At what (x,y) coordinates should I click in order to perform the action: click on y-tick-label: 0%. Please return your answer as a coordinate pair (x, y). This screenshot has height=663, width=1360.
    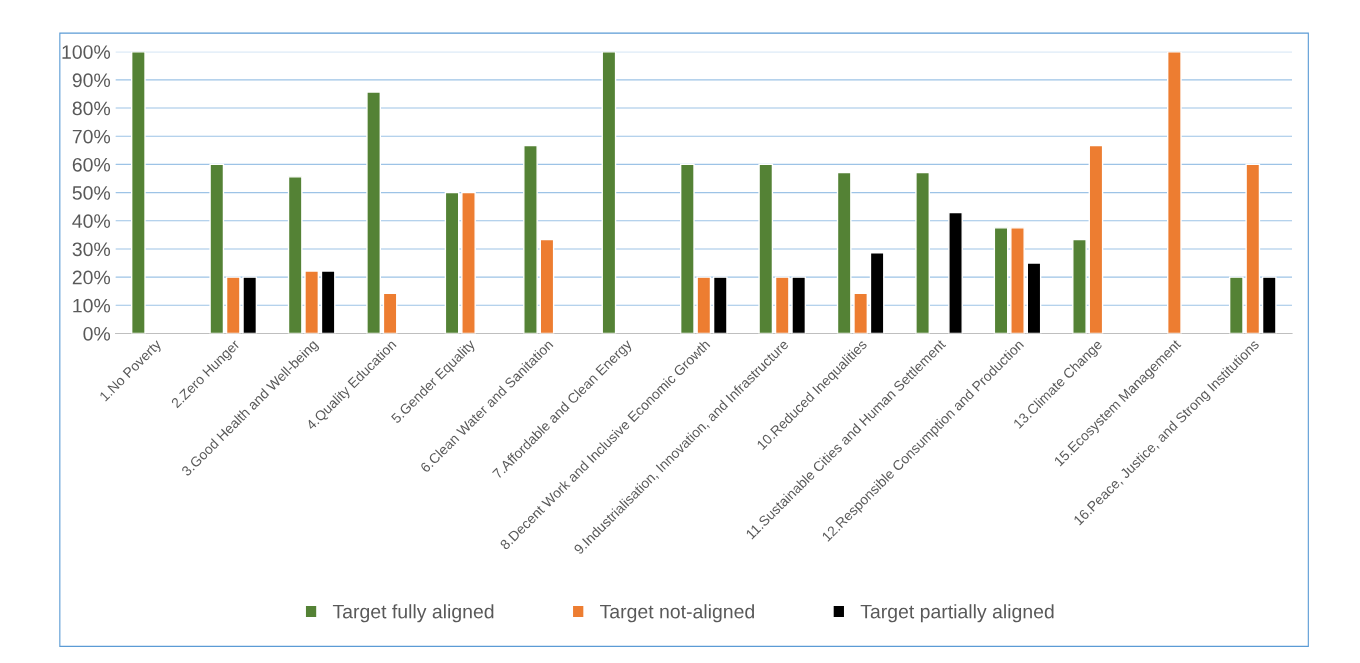
    Looking at the image, I should click on (97, 333).